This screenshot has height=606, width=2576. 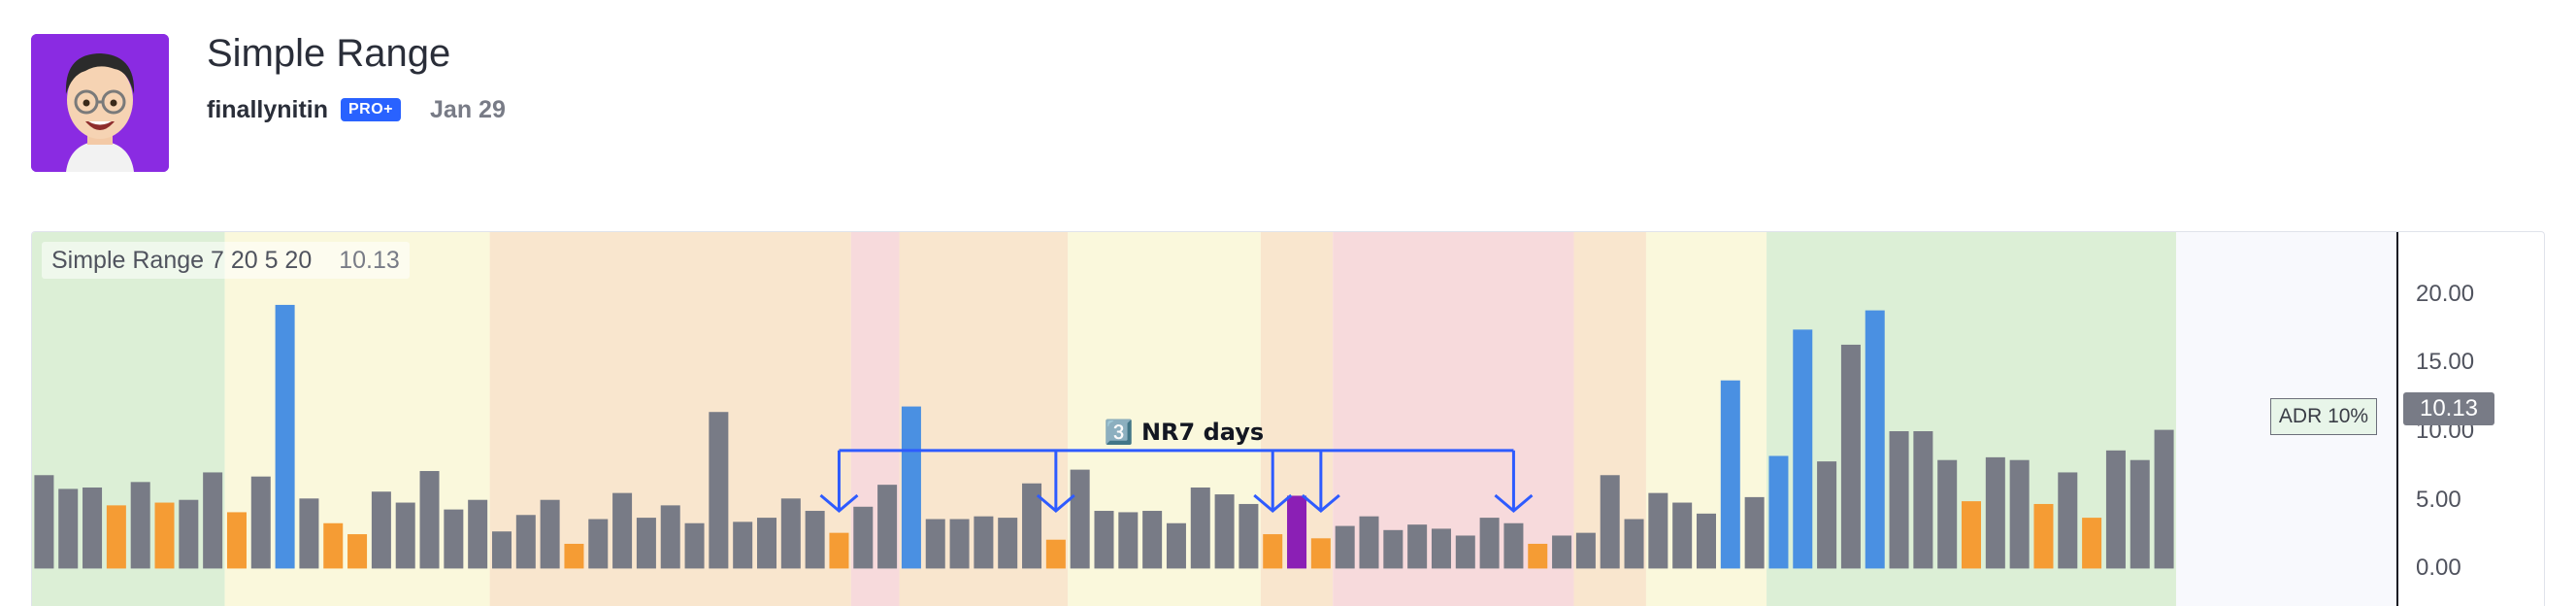 I want to click on idea-title: Simple Range, so click(x=329, y=53).